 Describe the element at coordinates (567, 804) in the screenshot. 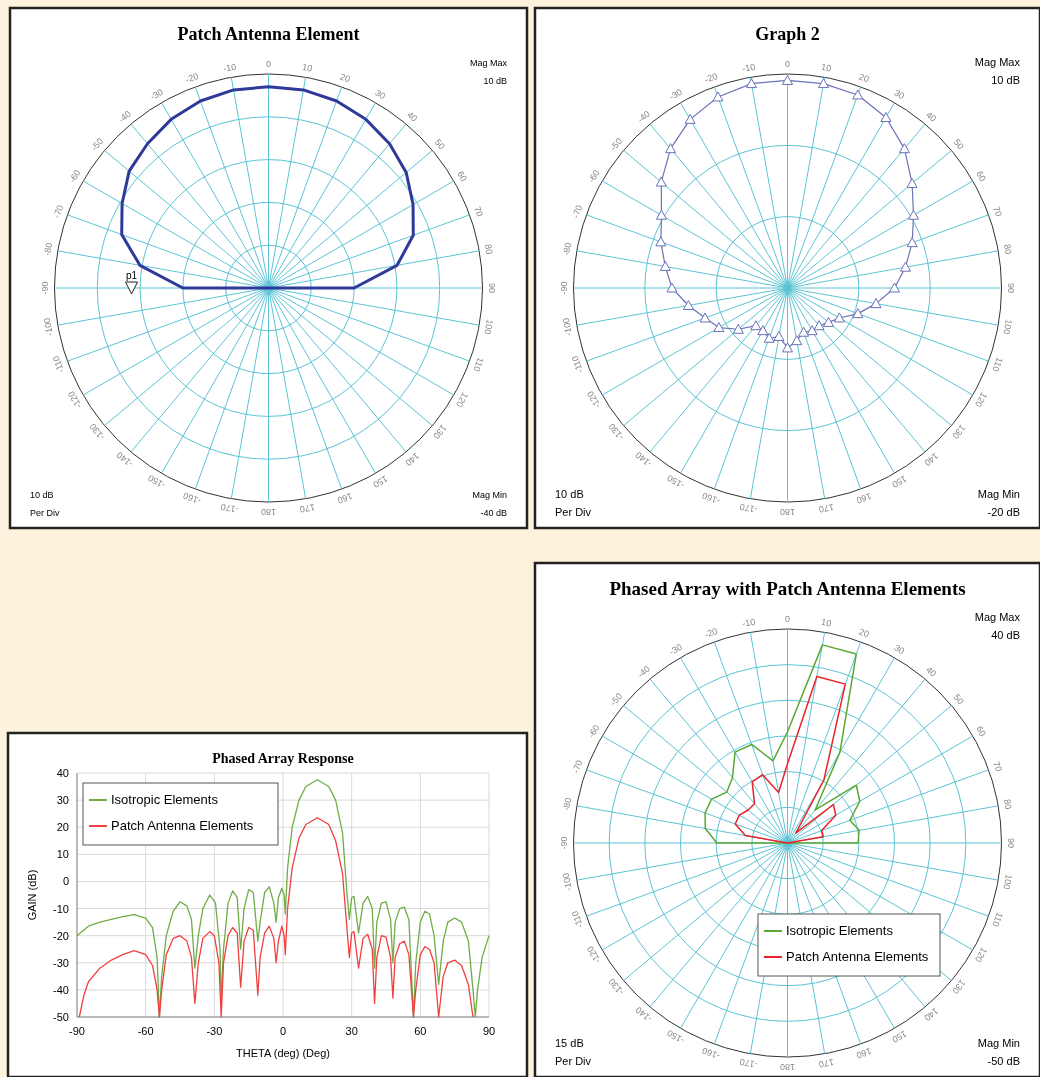

I see `spoke-label: -80` at that location.